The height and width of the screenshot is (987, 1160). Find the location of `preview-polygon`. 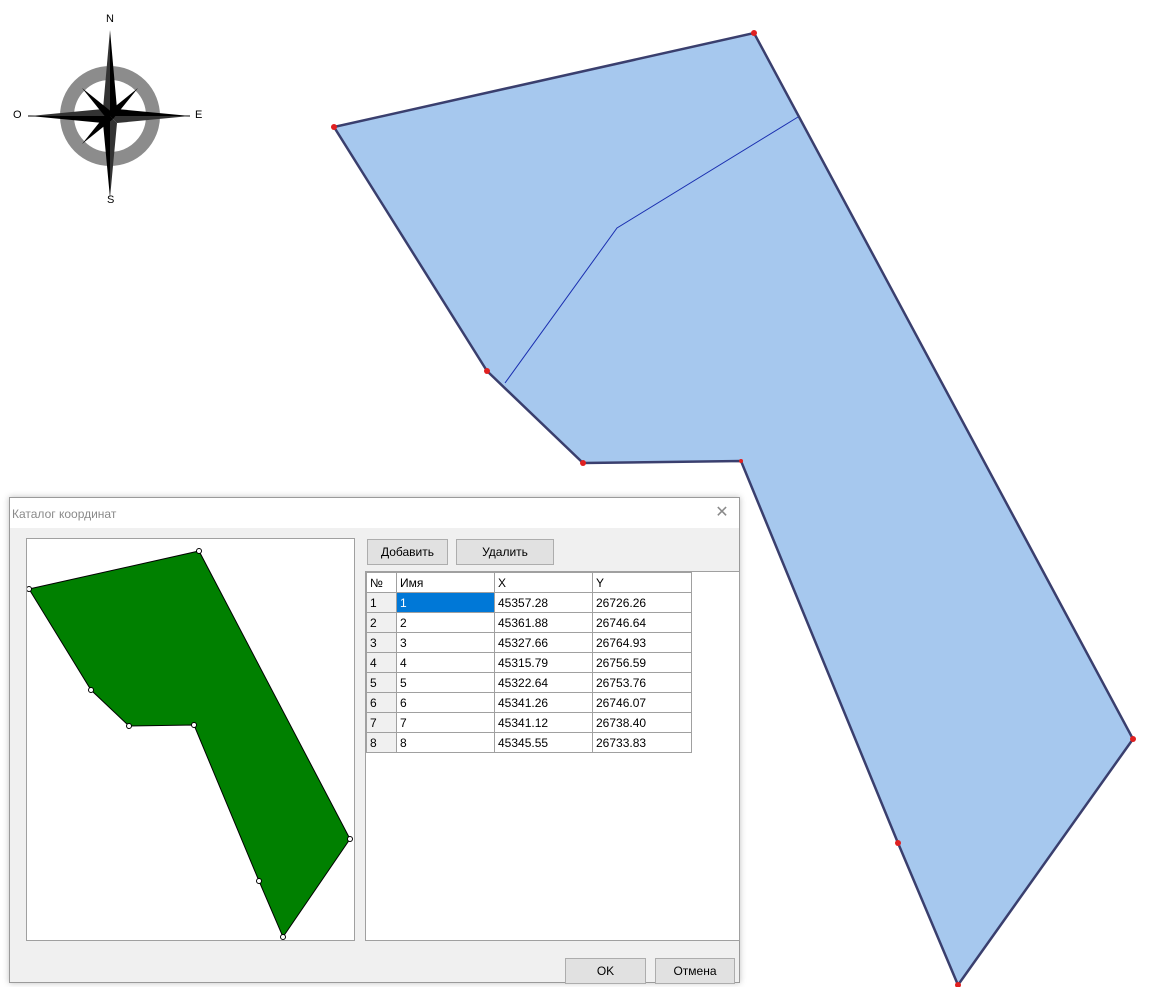

preview-polygon is located at coordinates (189, 744).